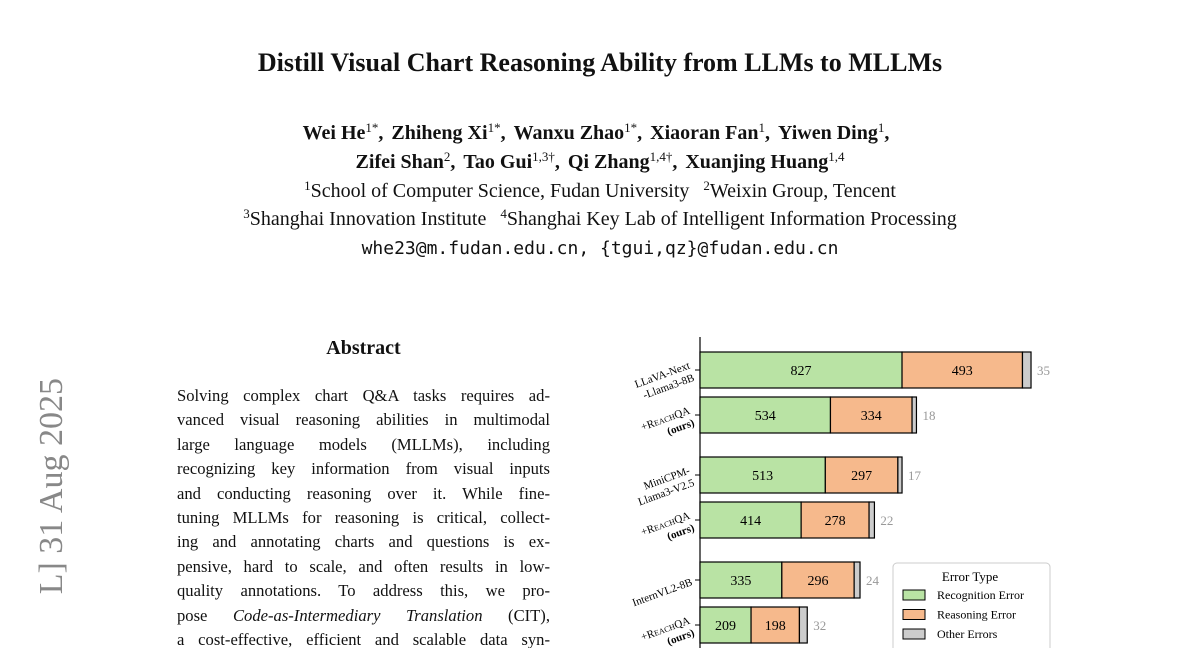 This screenshot has height=648, width=1200. What do you see at coordinates (802, 191) in the screenshot?
I see `affiliation: Weixin Group, Tencent` at bounding box center [802, 191].